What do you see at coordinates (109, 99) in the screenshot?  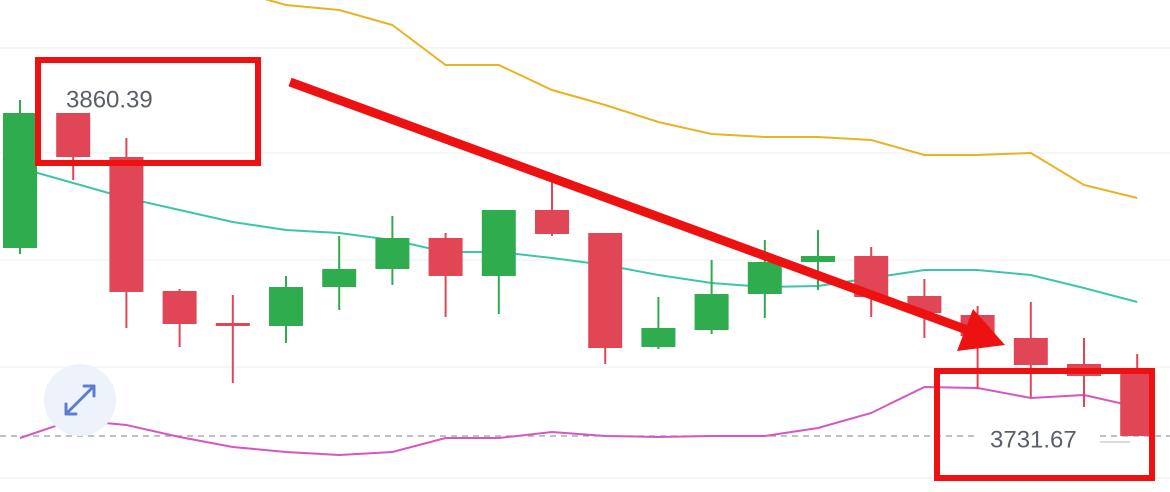 I see `high-price-label: 3860.39` at bounding box center [109, 99].